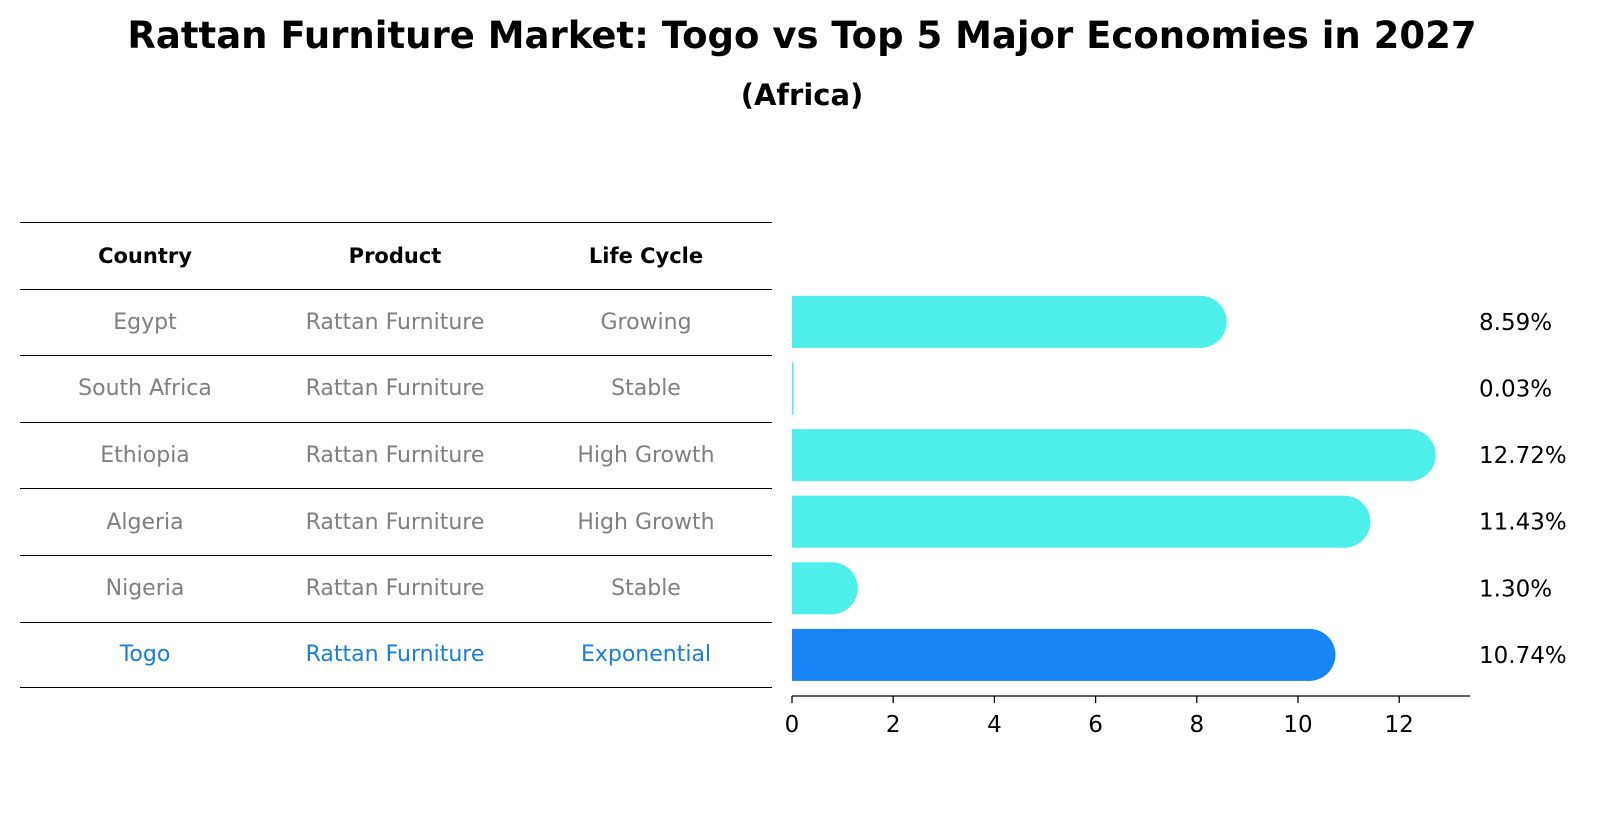 The width and height of the screenshot is (1604, 823). I want to click on life-cycle-cell: Exponential, so click(646, 655).